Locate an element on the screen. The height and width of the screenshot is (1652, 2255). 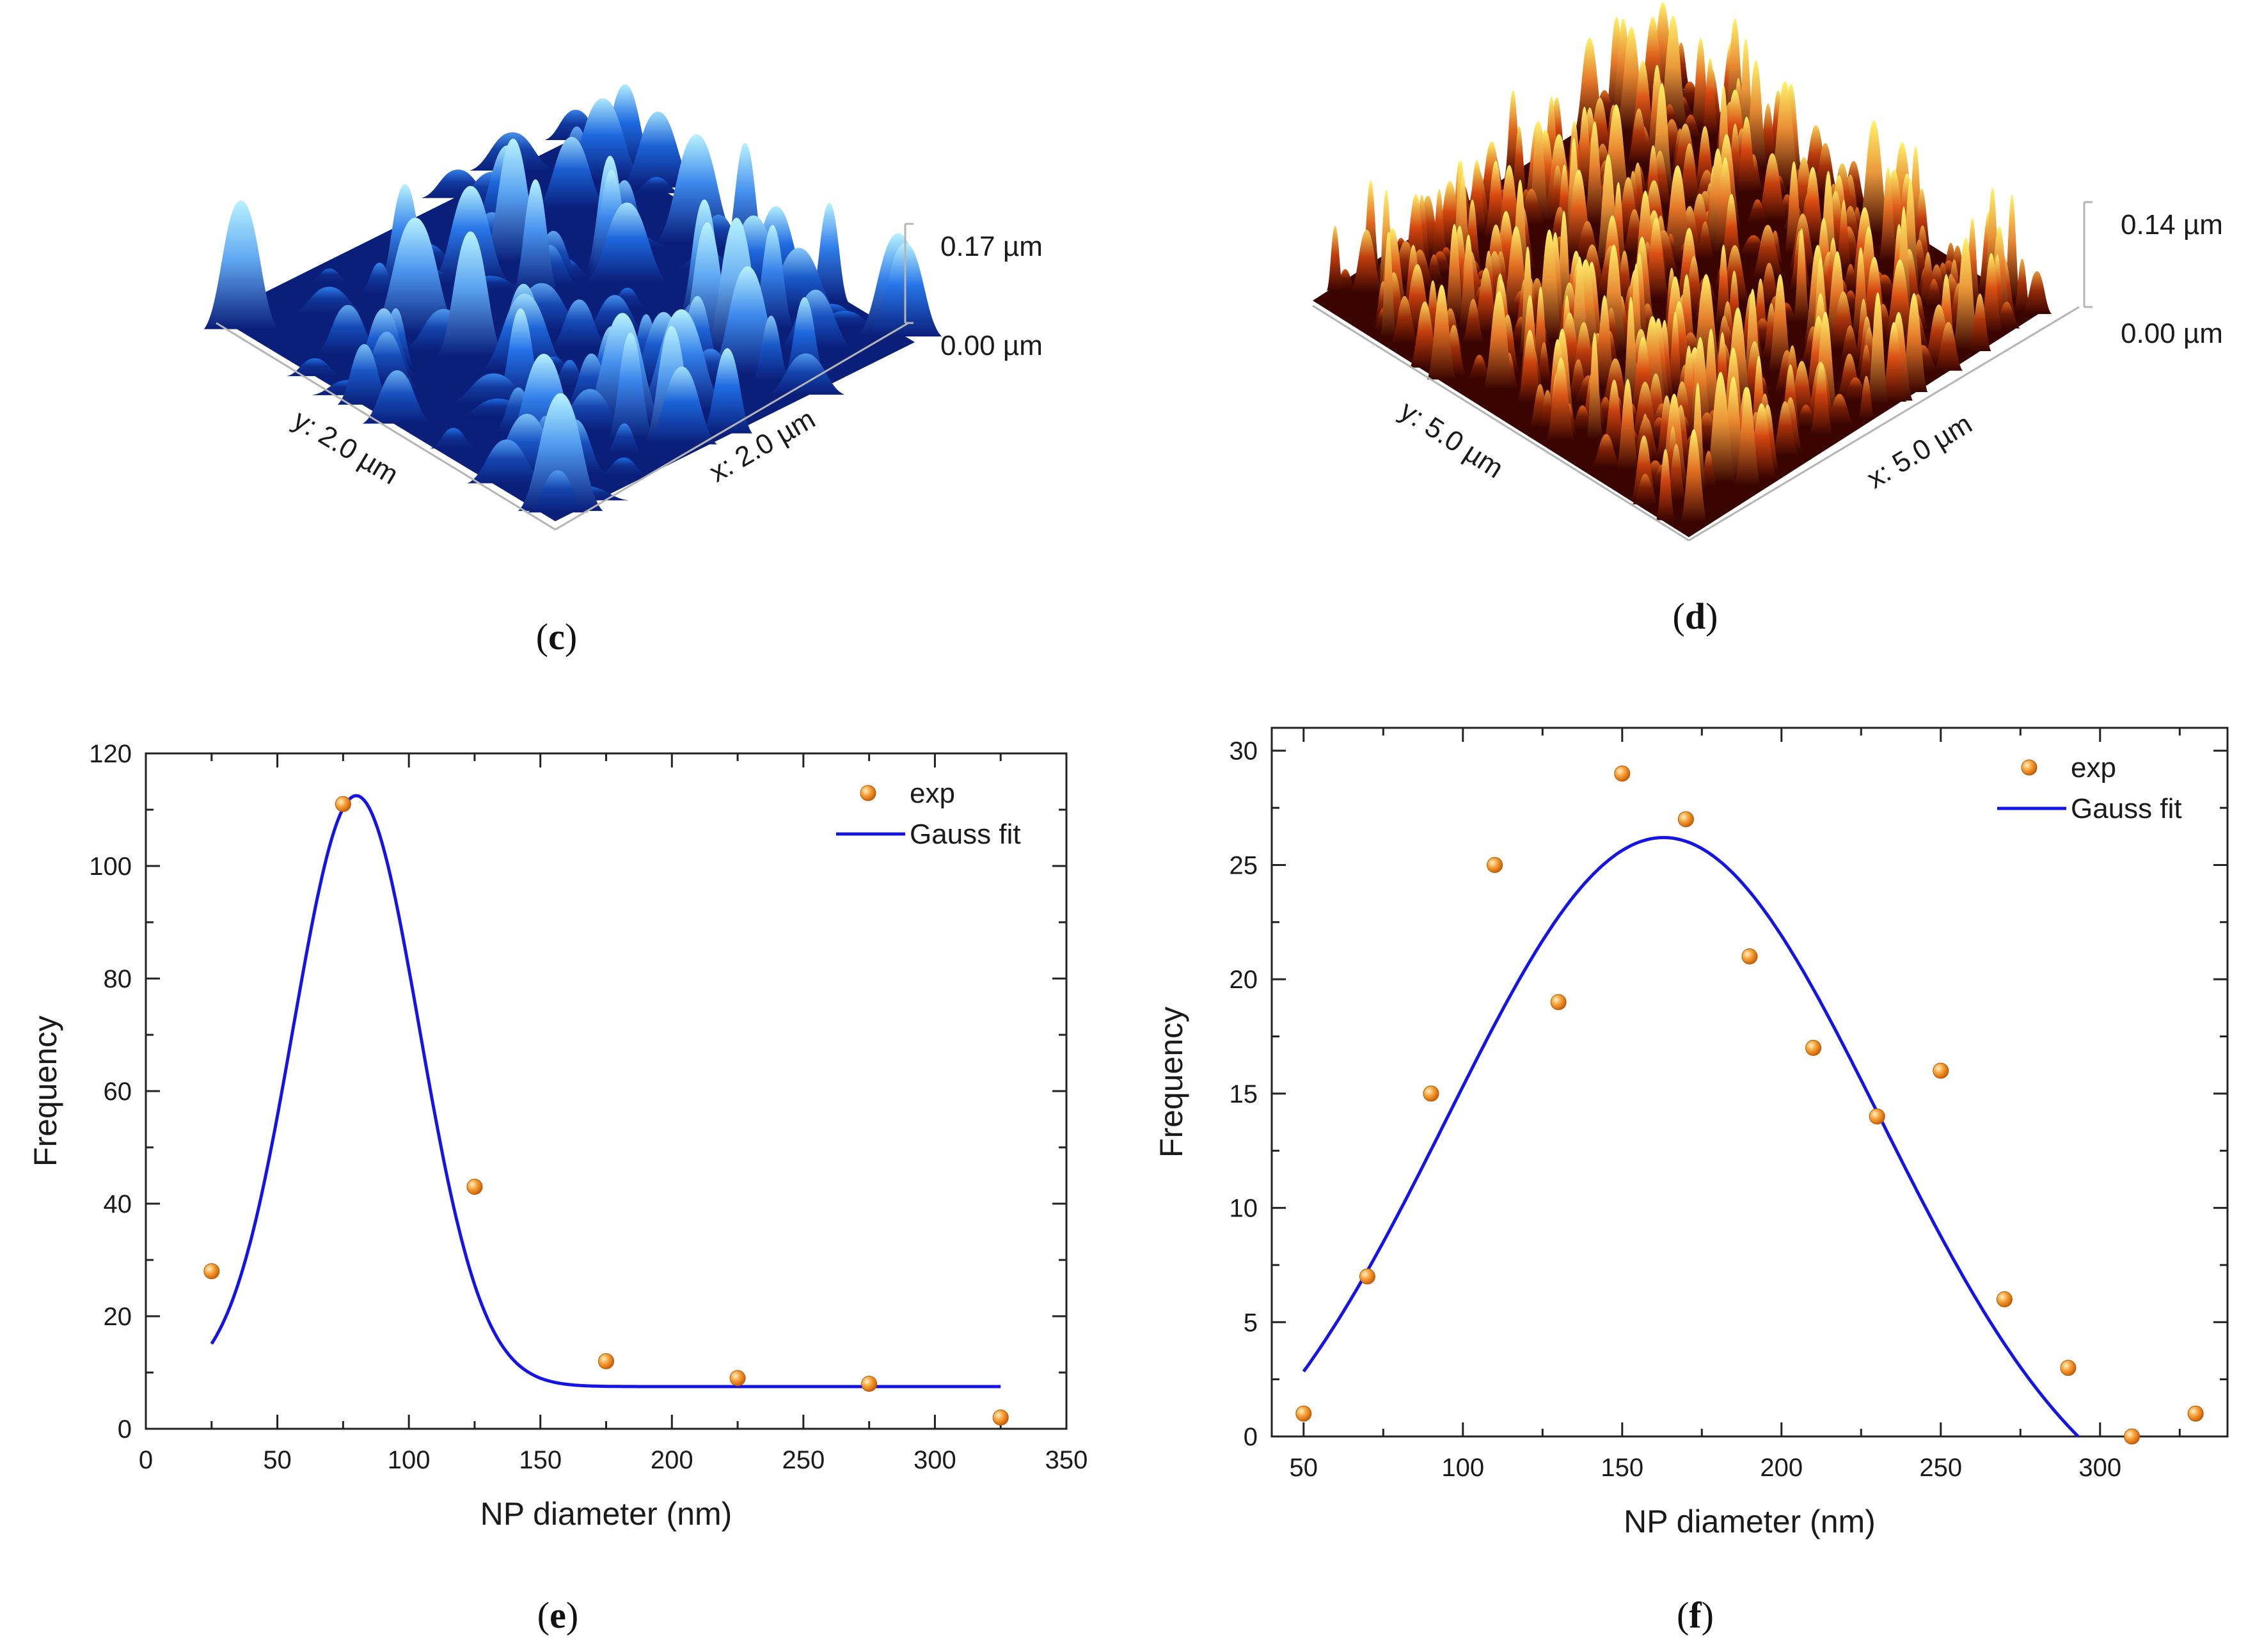
x-tick-label: 250 is located at coordinates (803, 1460).